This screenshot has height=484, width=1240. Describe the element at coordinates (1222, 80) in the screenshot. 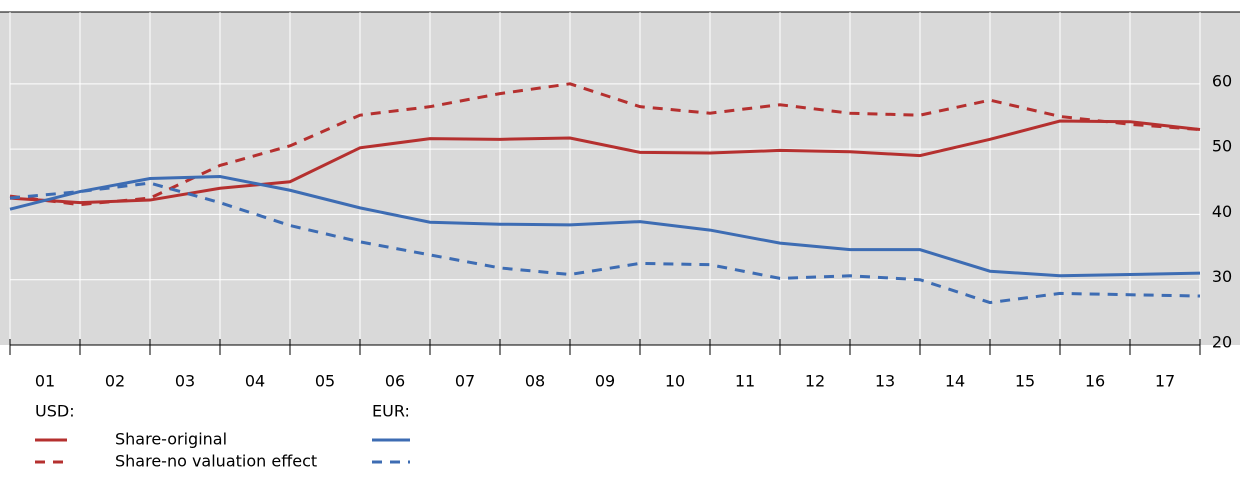

I see `y-tick-label: 60` at that location.